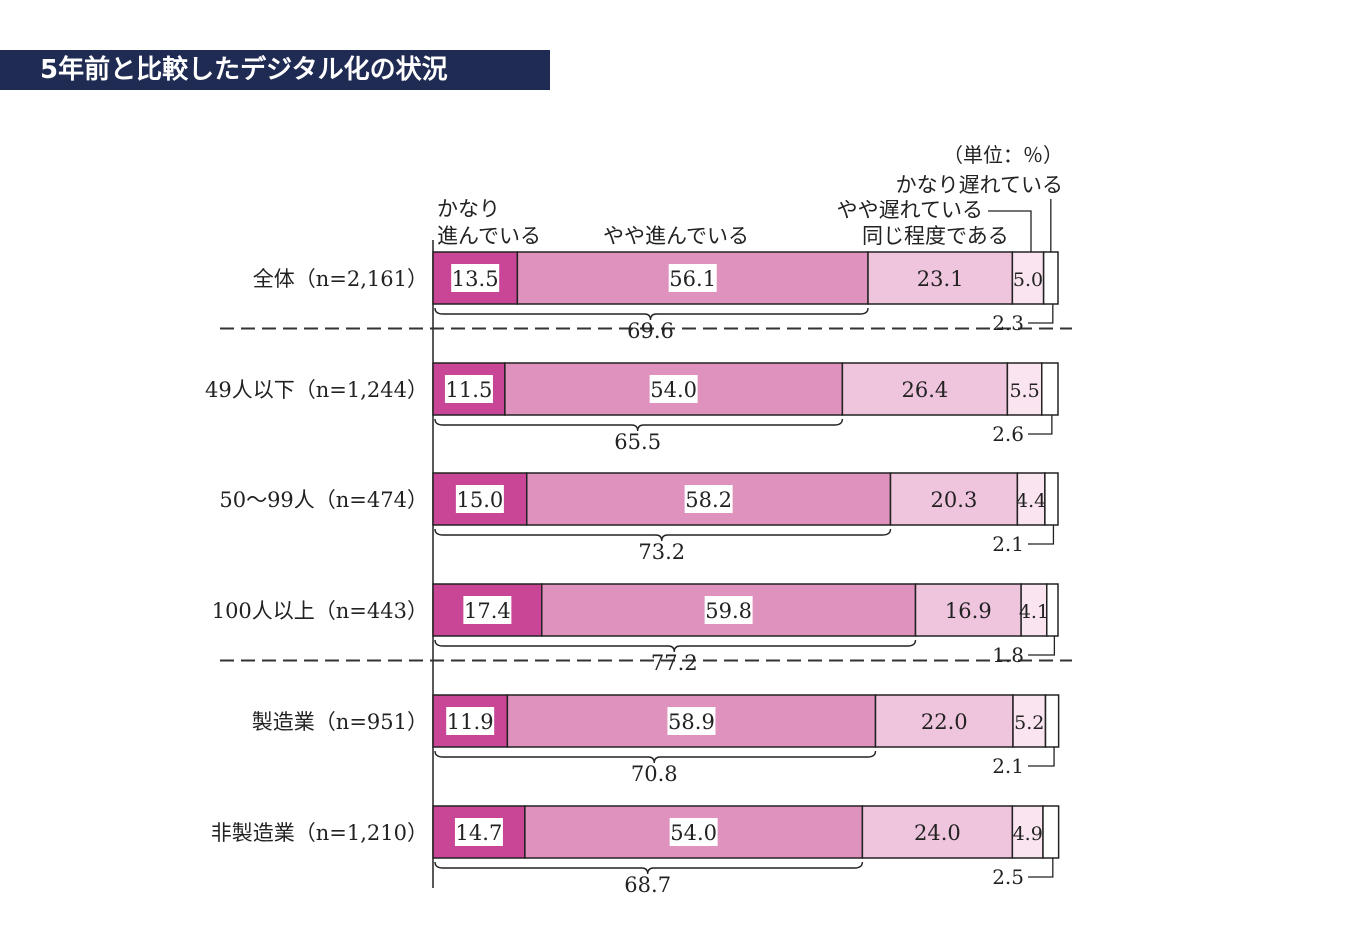 This screenshot has height=944, width=1350. What do you see at coordinates (489, 236) in the screenshot?
I see `legend-label: 進んでいる` at bounding box center [489, 236].